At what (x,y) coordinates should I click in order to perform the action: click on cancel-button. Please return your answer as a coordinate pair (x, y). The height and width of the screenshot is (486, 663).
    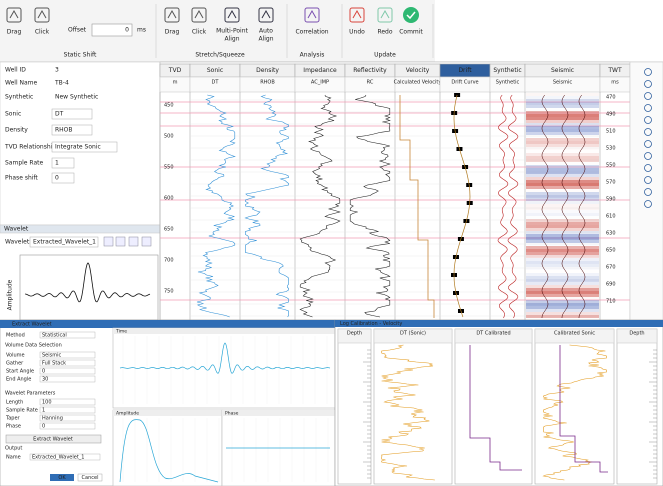
    Looking at the image, I should click on (90, 477).